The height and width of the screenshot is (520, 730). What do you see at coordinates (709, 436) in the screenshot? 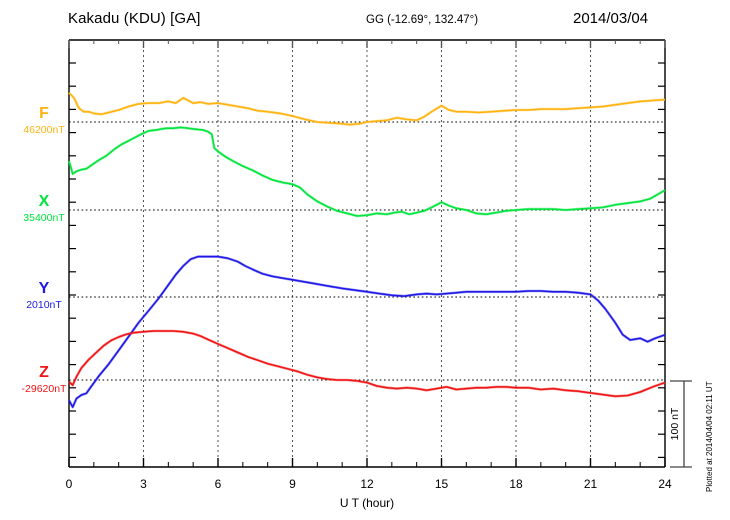
I see `plotted-at-text: Plotted at 2014/04/04 02:11 UT` at bounding box center [709, 436].